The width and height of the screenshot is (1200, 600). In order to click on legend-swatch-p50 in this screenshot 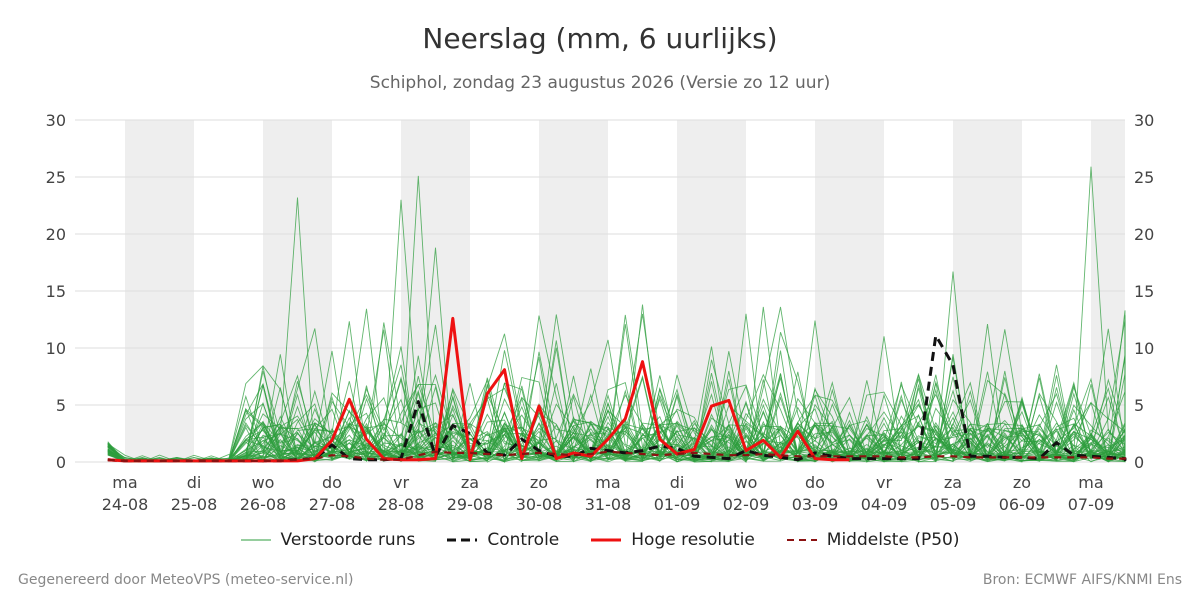, I will do `click(801, 540)`.